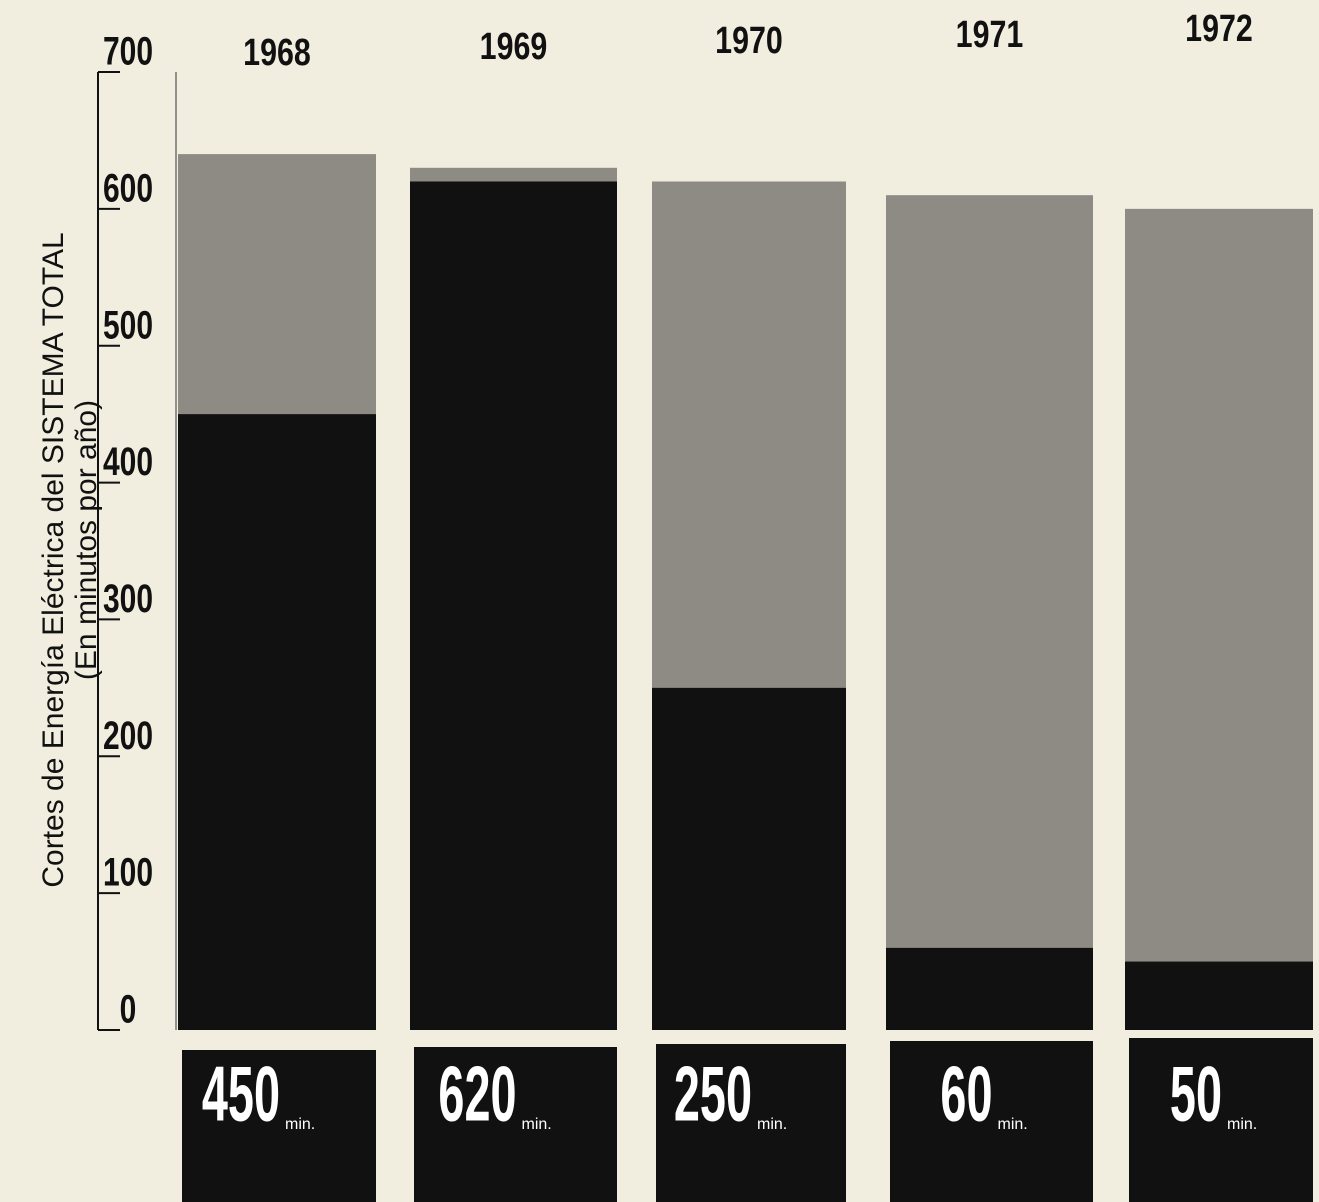 This screenshot has width=1319, height=1202. I want to click on y-tick-label: 500, so click(128, 325).